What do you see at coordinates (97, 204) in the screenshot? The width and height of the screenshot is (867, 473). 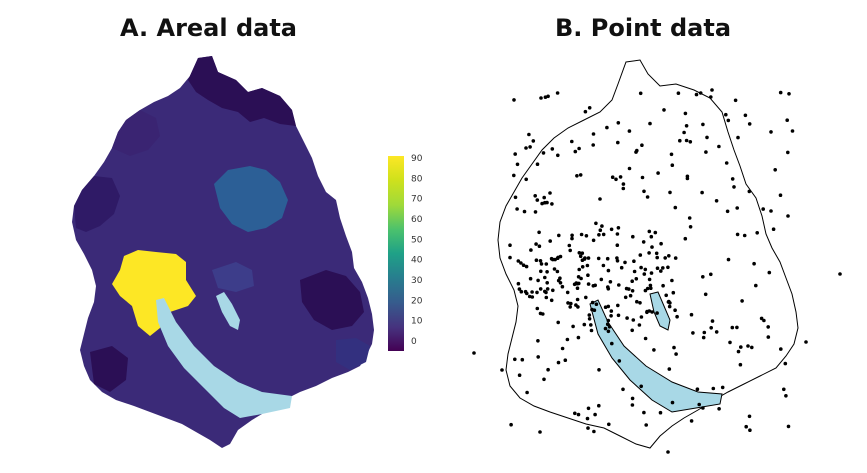 I see `region-west-dark` at bounding box center [97, 204].